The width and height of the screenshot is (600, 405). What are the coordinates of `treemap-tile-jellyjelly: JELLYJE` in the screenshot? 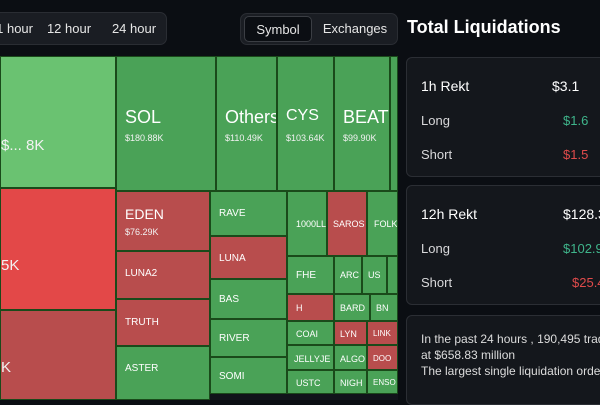 It's located at (310, 357).